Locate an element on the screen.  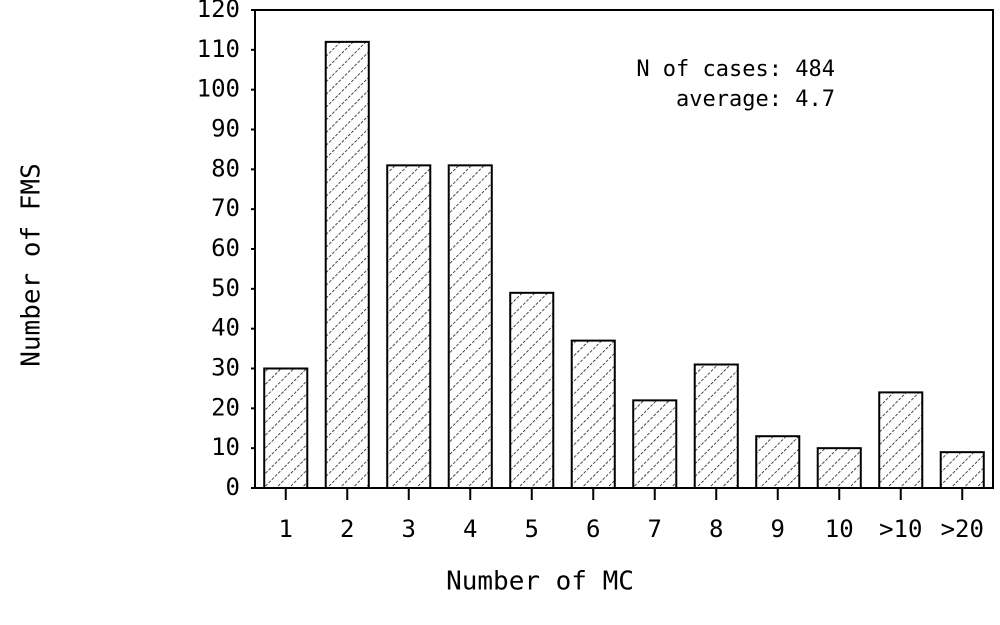
y-tick-label: 30 is located at coordinates (225, 368).